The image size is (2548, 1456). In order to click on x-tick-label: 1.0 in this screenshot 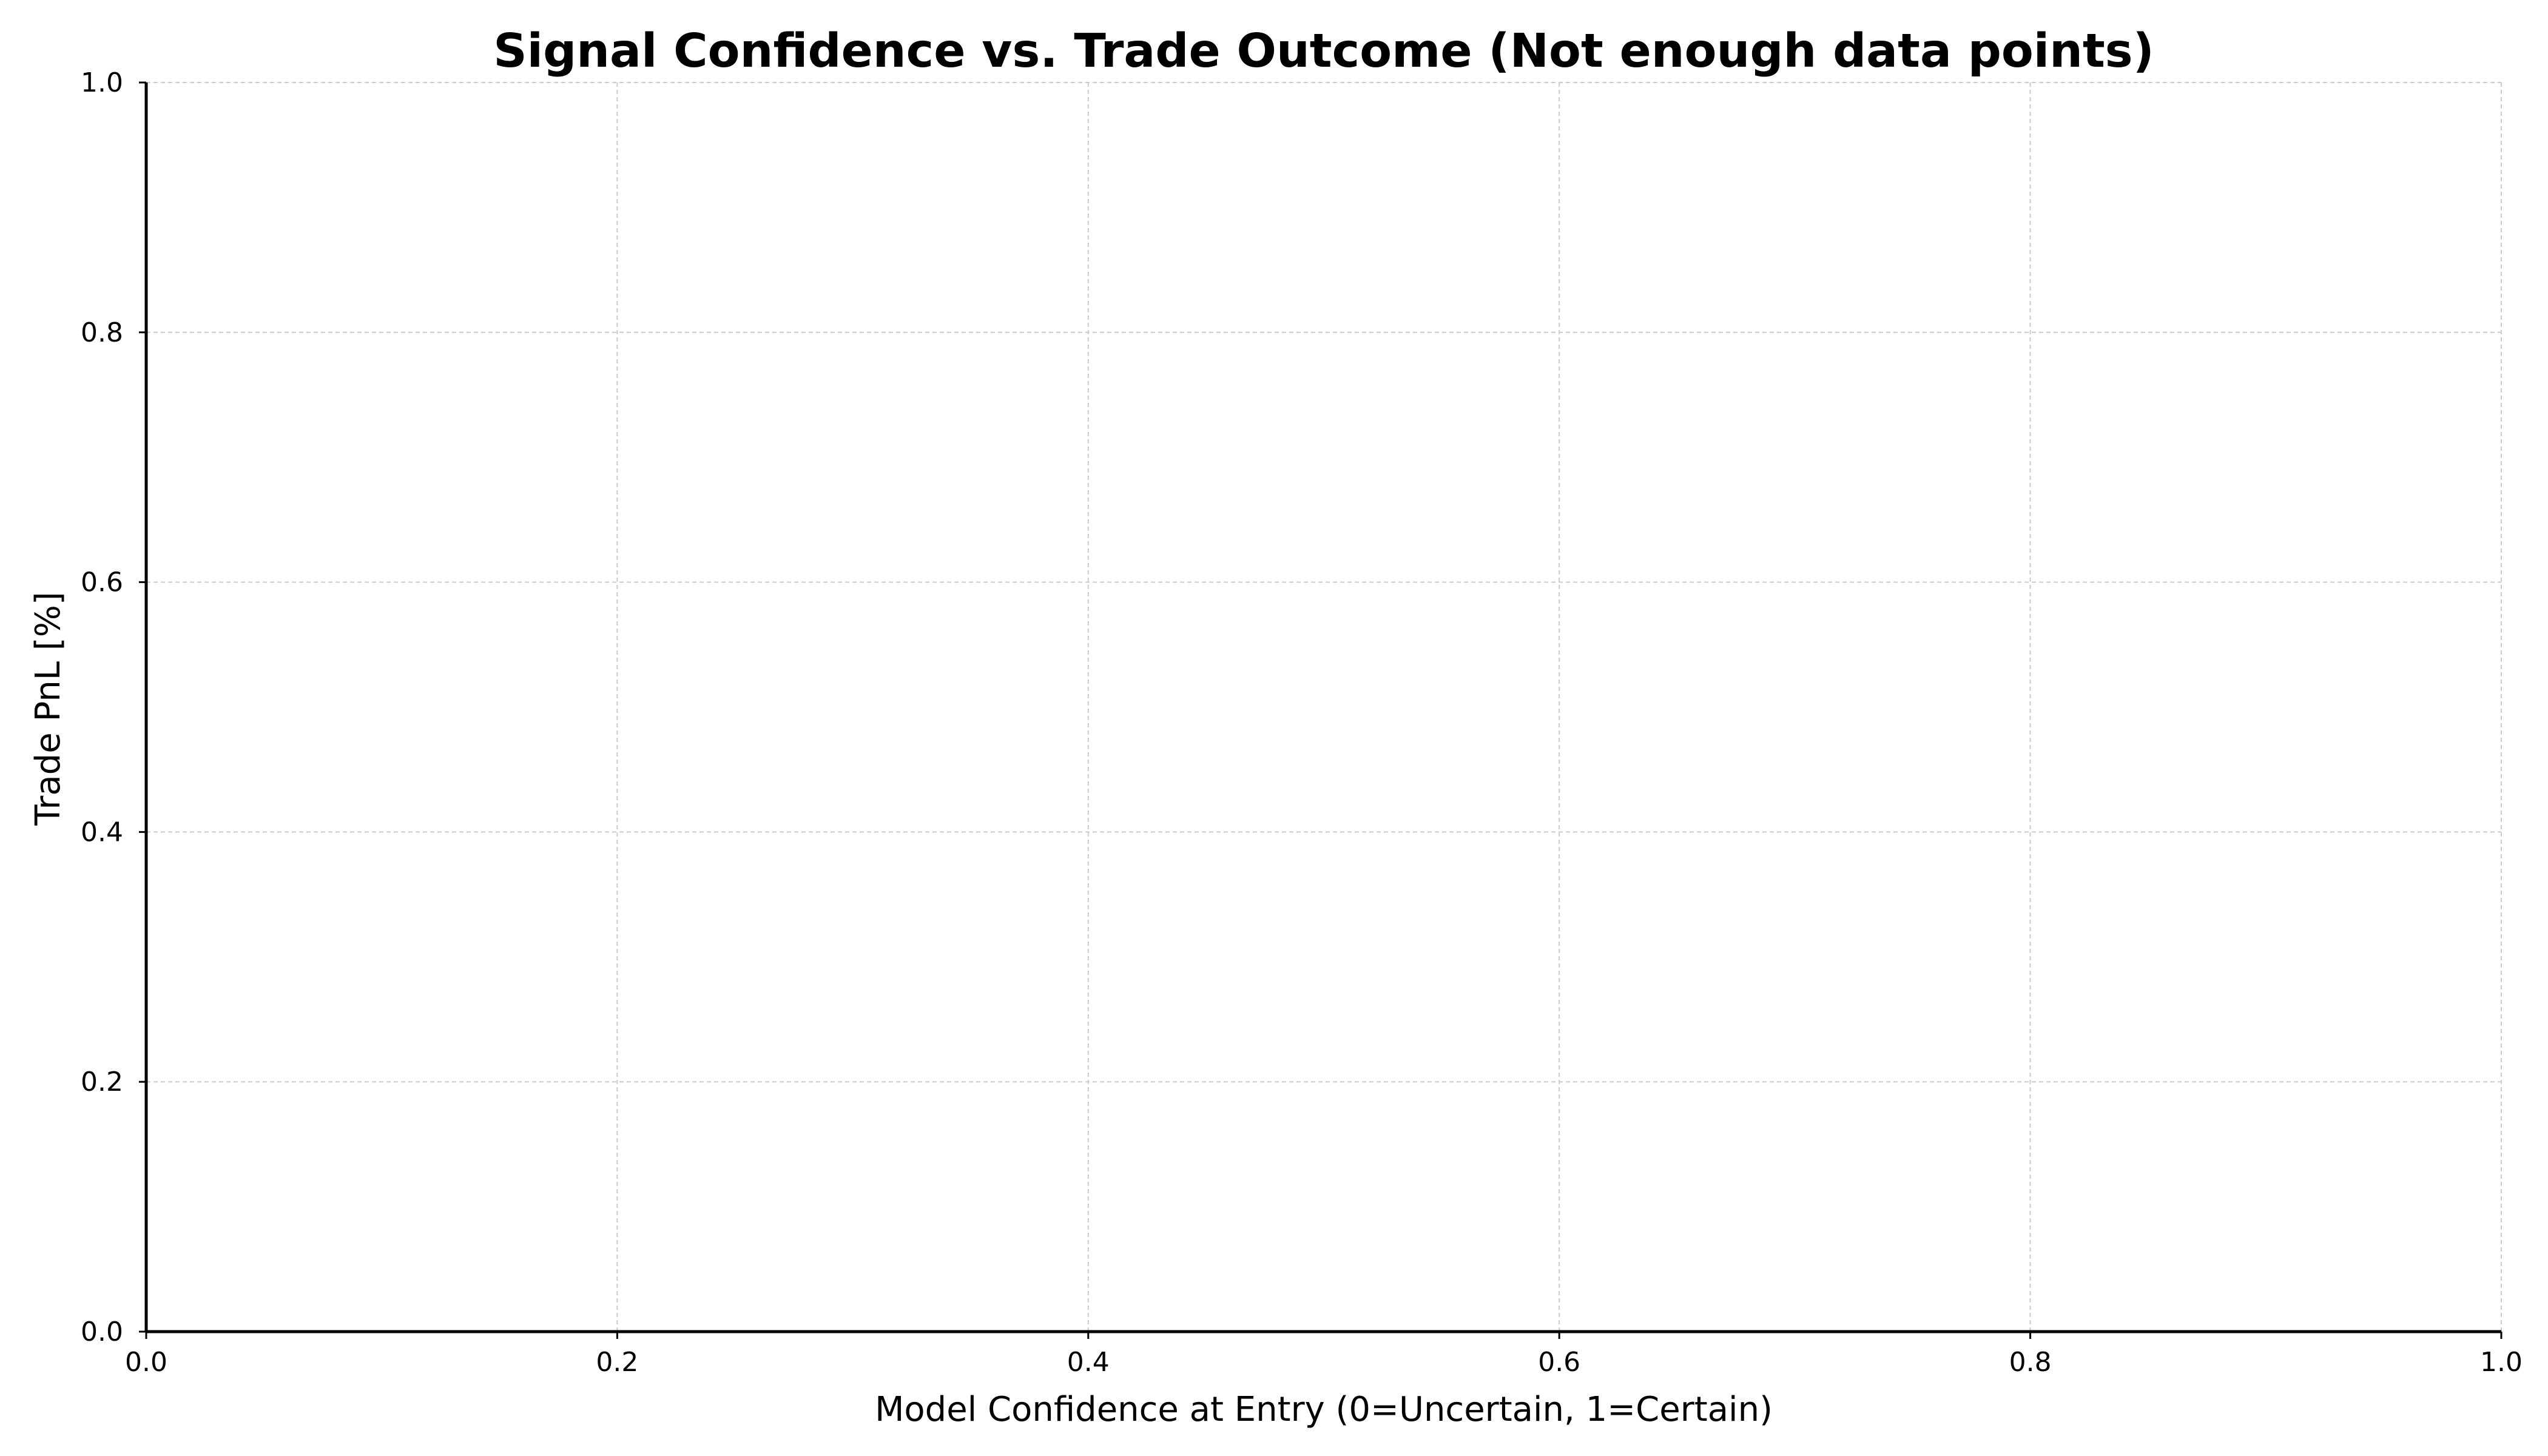, I will do `click(2501, 1362)`.